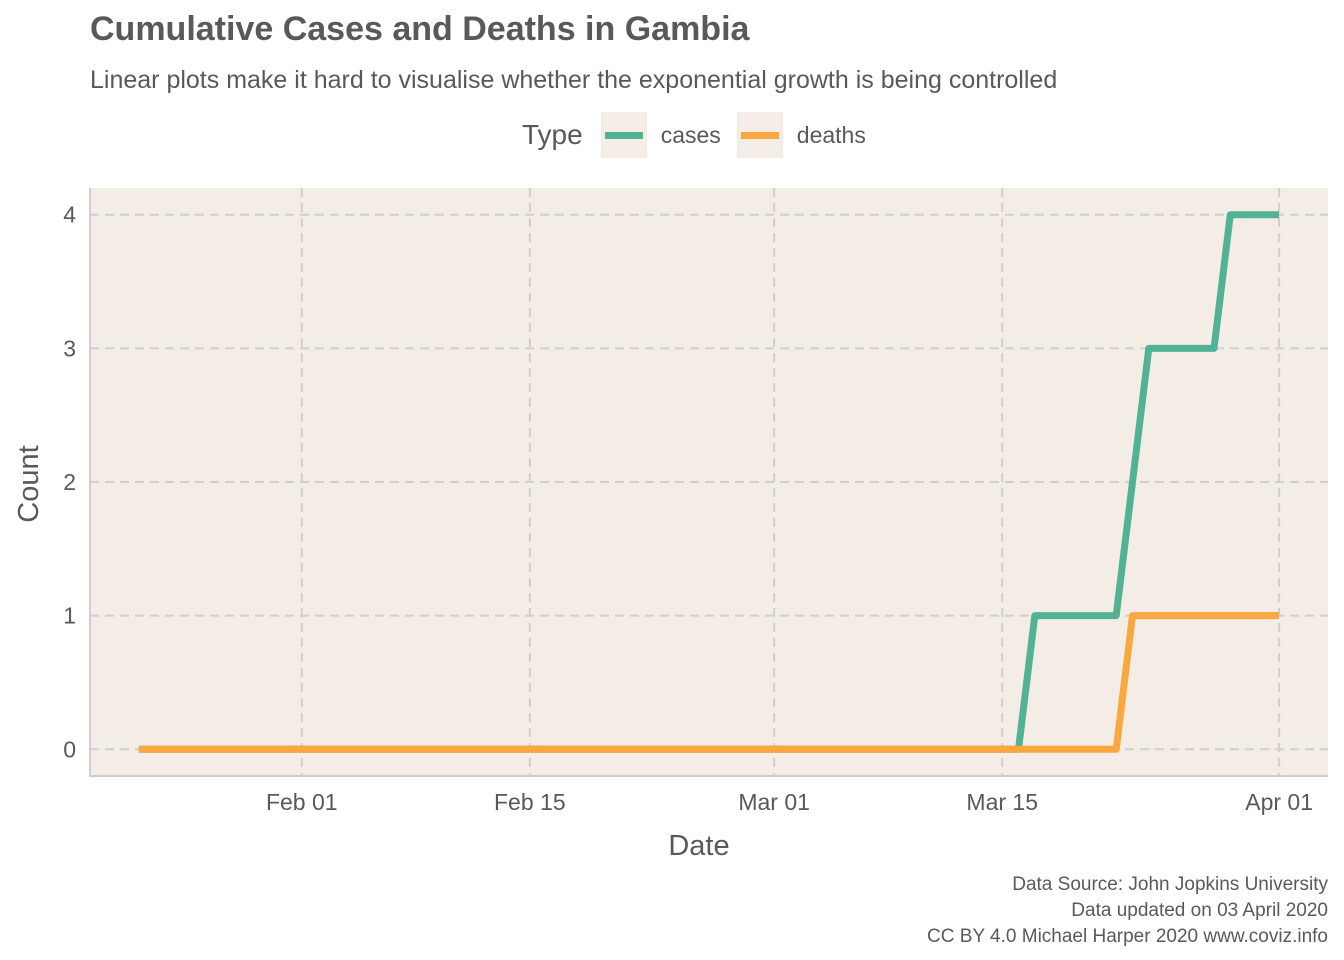 Image resolution: width=1344 pixels, height=960 pixels. I want to click on x-tick-label-mar-01: Mar 01, so click(774, 802).